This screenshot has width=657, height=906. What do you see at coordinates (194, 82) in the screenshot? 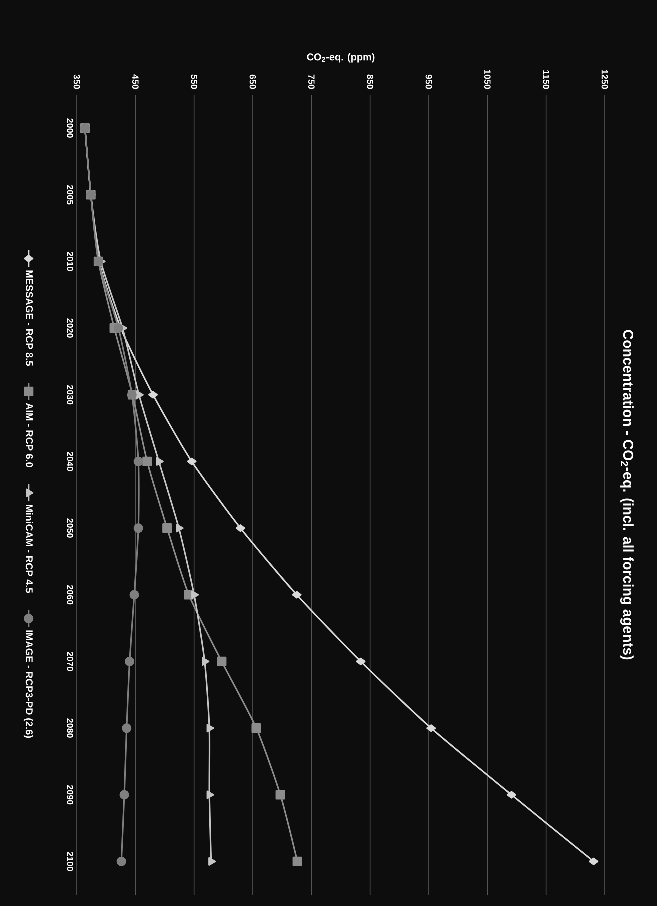
I see `x-tick-label: 550` at bounding box center [194, 82].